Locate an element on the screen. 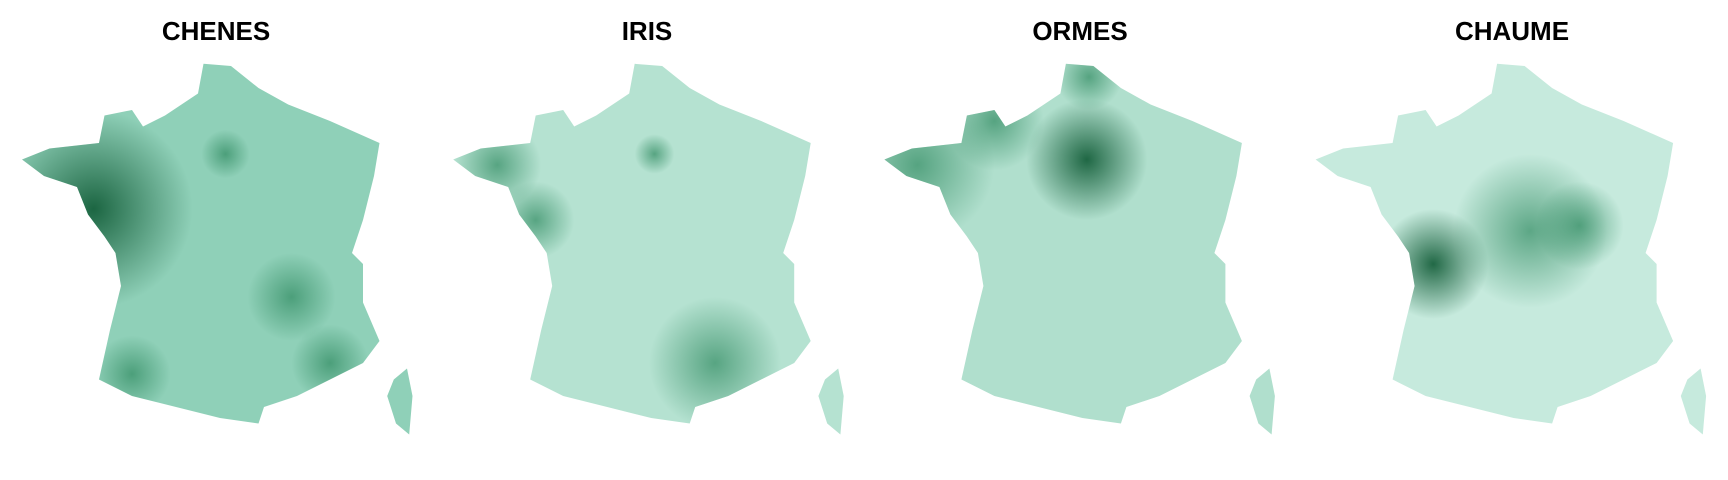  panel-title: IRIS is located at coordinates (647, 31).